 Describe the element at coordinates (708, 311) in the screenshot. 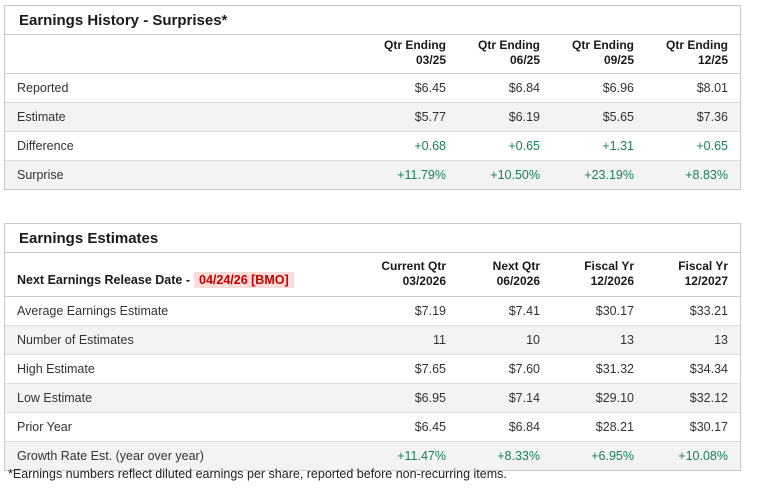

I see `cell-value: $33.21` at that location.